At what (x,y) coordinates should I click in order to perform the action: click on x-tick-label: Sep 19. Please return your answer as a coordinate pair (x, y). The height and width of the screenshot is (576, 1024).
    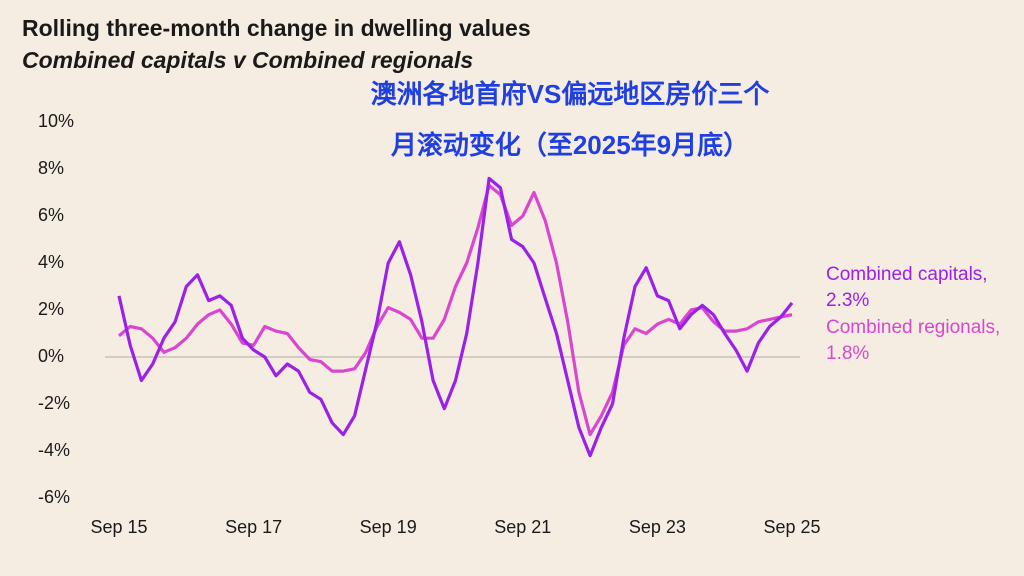
    Looking at the image, I should click on (388, 527).